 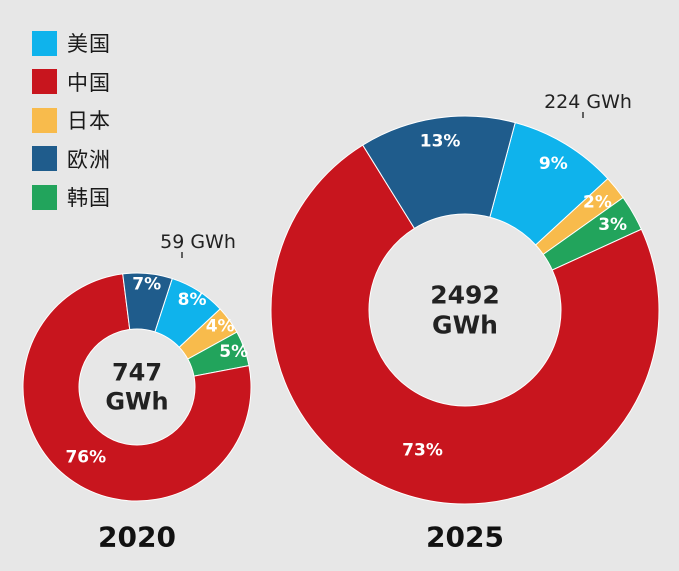 I want to click on legend-item-us: 美国, so click(x=71, y=43).